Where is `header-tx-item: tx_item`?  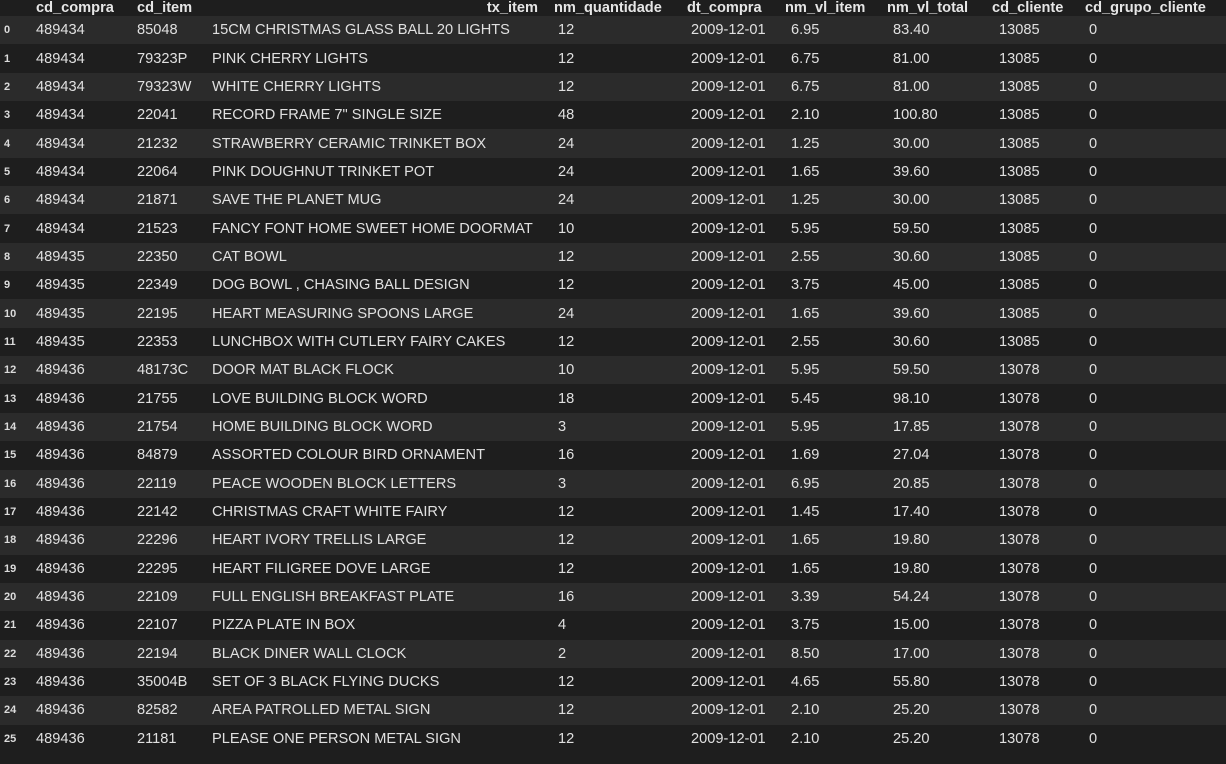 header-tx-item: tx_item is located at coordinates (512, 8).